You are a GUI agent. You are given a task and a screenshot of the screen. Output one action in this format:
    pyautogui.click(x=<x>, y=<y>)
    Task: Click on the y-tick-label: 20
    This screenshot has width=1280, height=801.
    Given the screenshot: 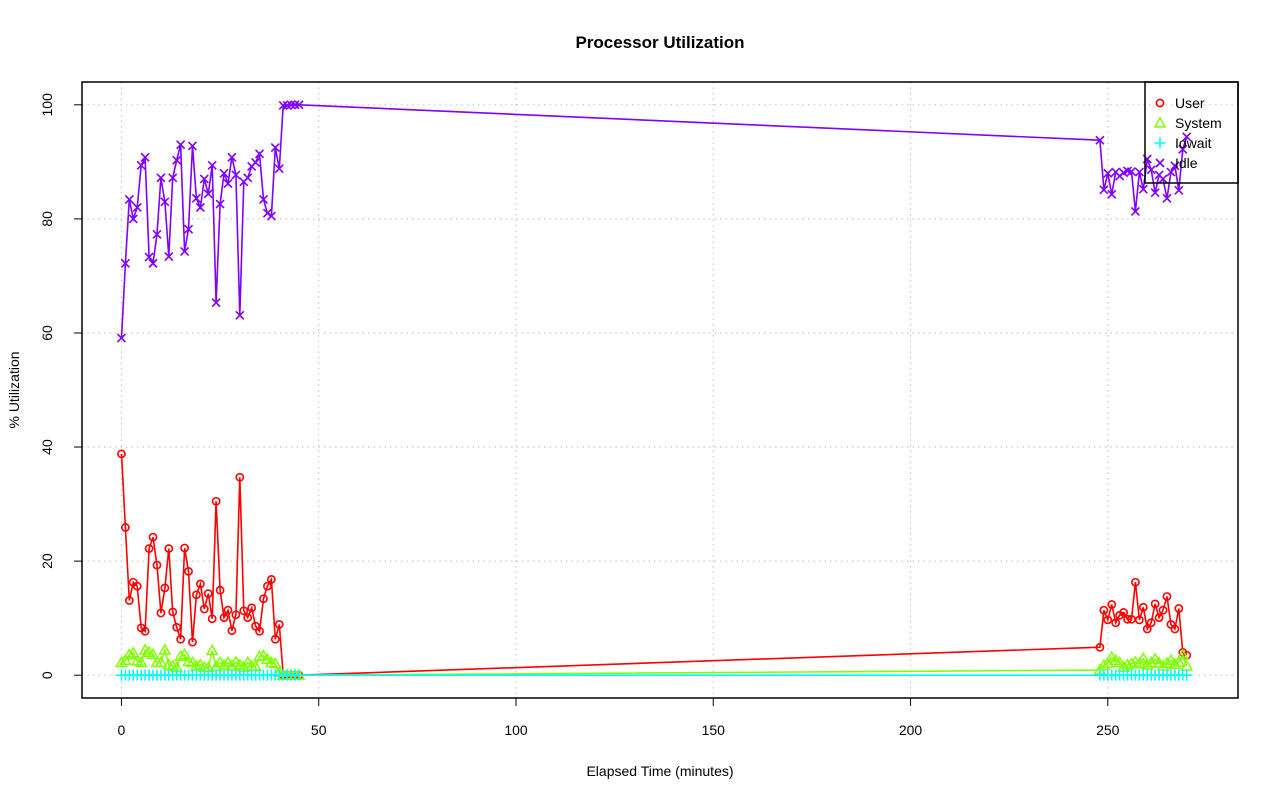 What is the action you would take?
    pyautogui.click(x=47, y=561)
    